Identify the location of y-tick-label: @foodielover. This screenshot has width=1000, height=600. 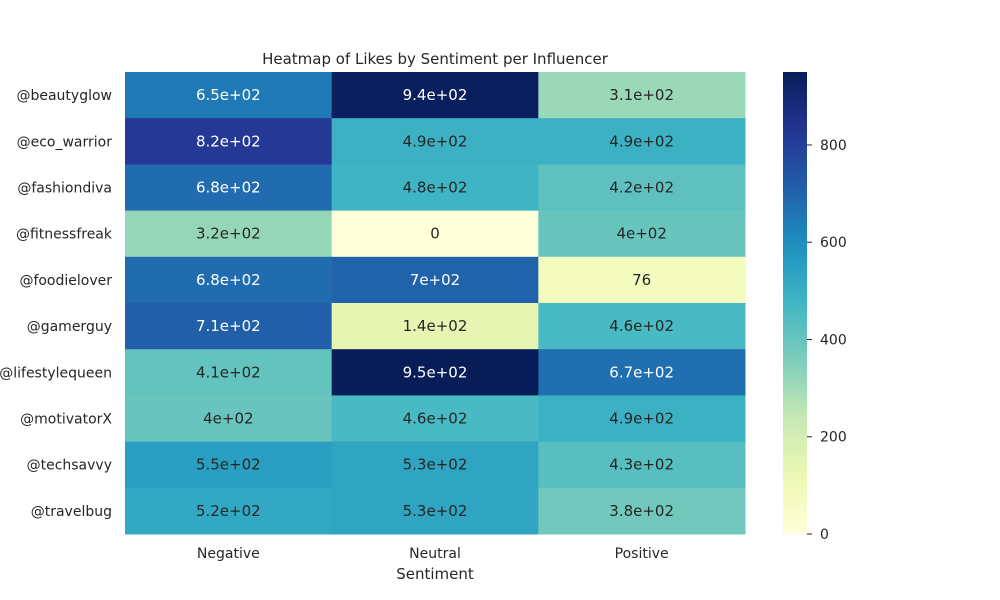
(65, 281).